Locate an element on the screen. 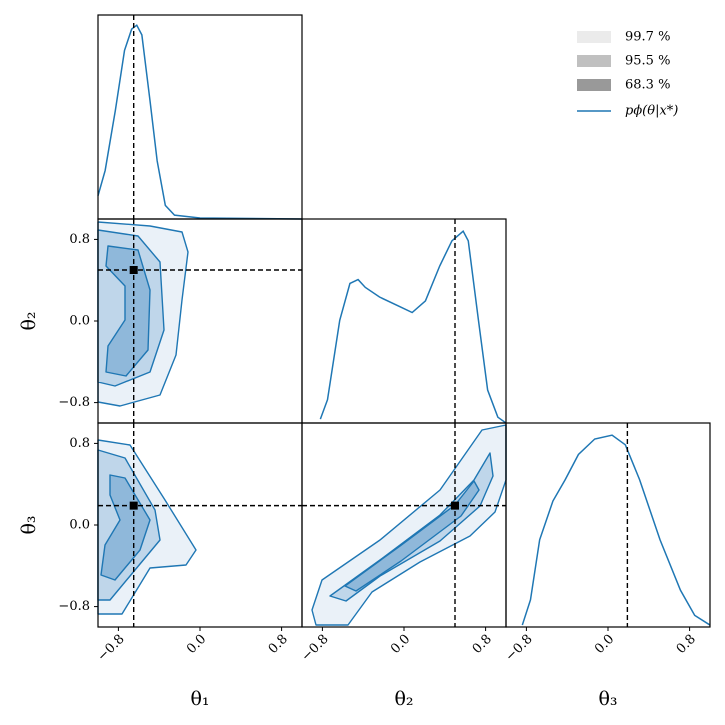 This screenshot has width=725, height=725. y-axis-label: θ₃ is located at coordinates (29, 524).